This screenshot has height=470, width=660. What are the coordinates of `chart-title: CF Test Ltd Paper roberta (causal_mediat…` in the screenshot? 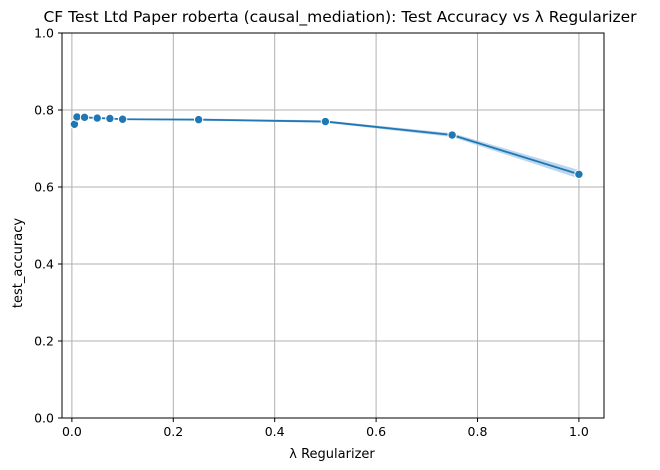 It's located at (340, 17).